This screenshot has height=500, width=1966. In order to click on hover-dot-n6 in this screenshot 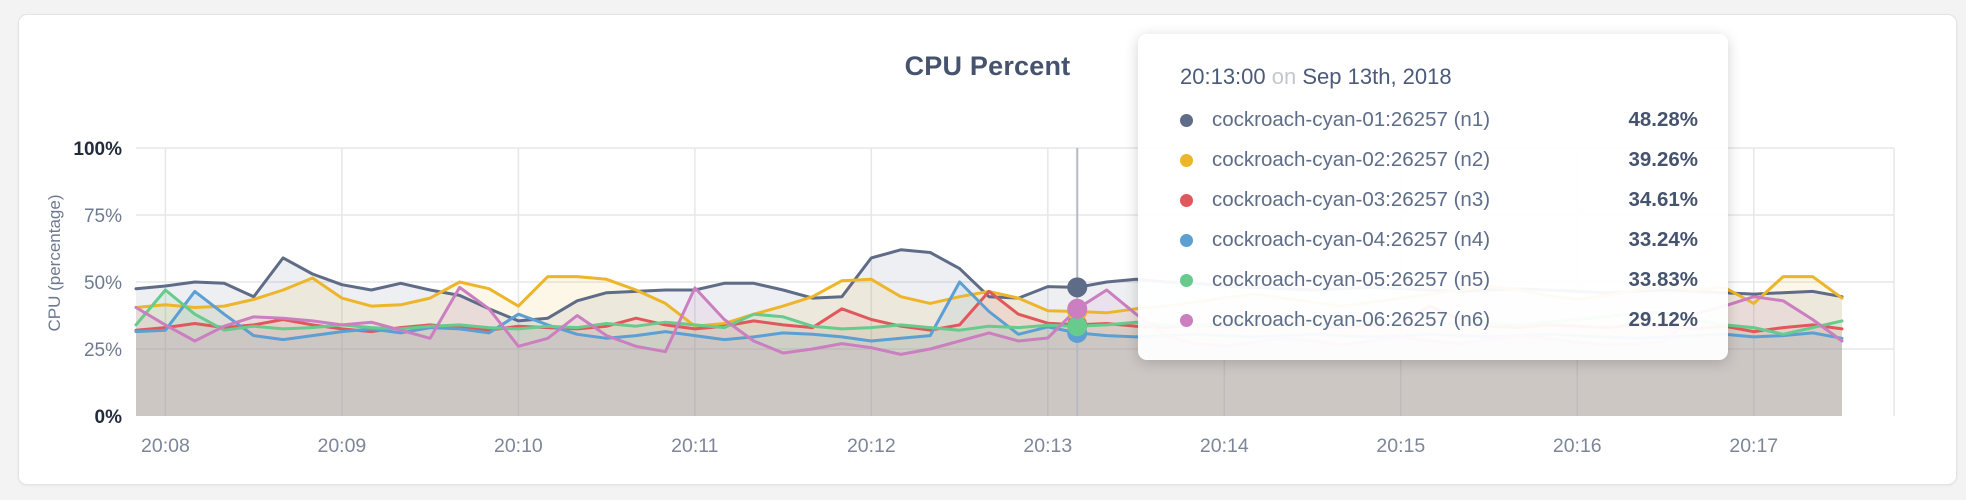, I will do `click(1077, 308)`.